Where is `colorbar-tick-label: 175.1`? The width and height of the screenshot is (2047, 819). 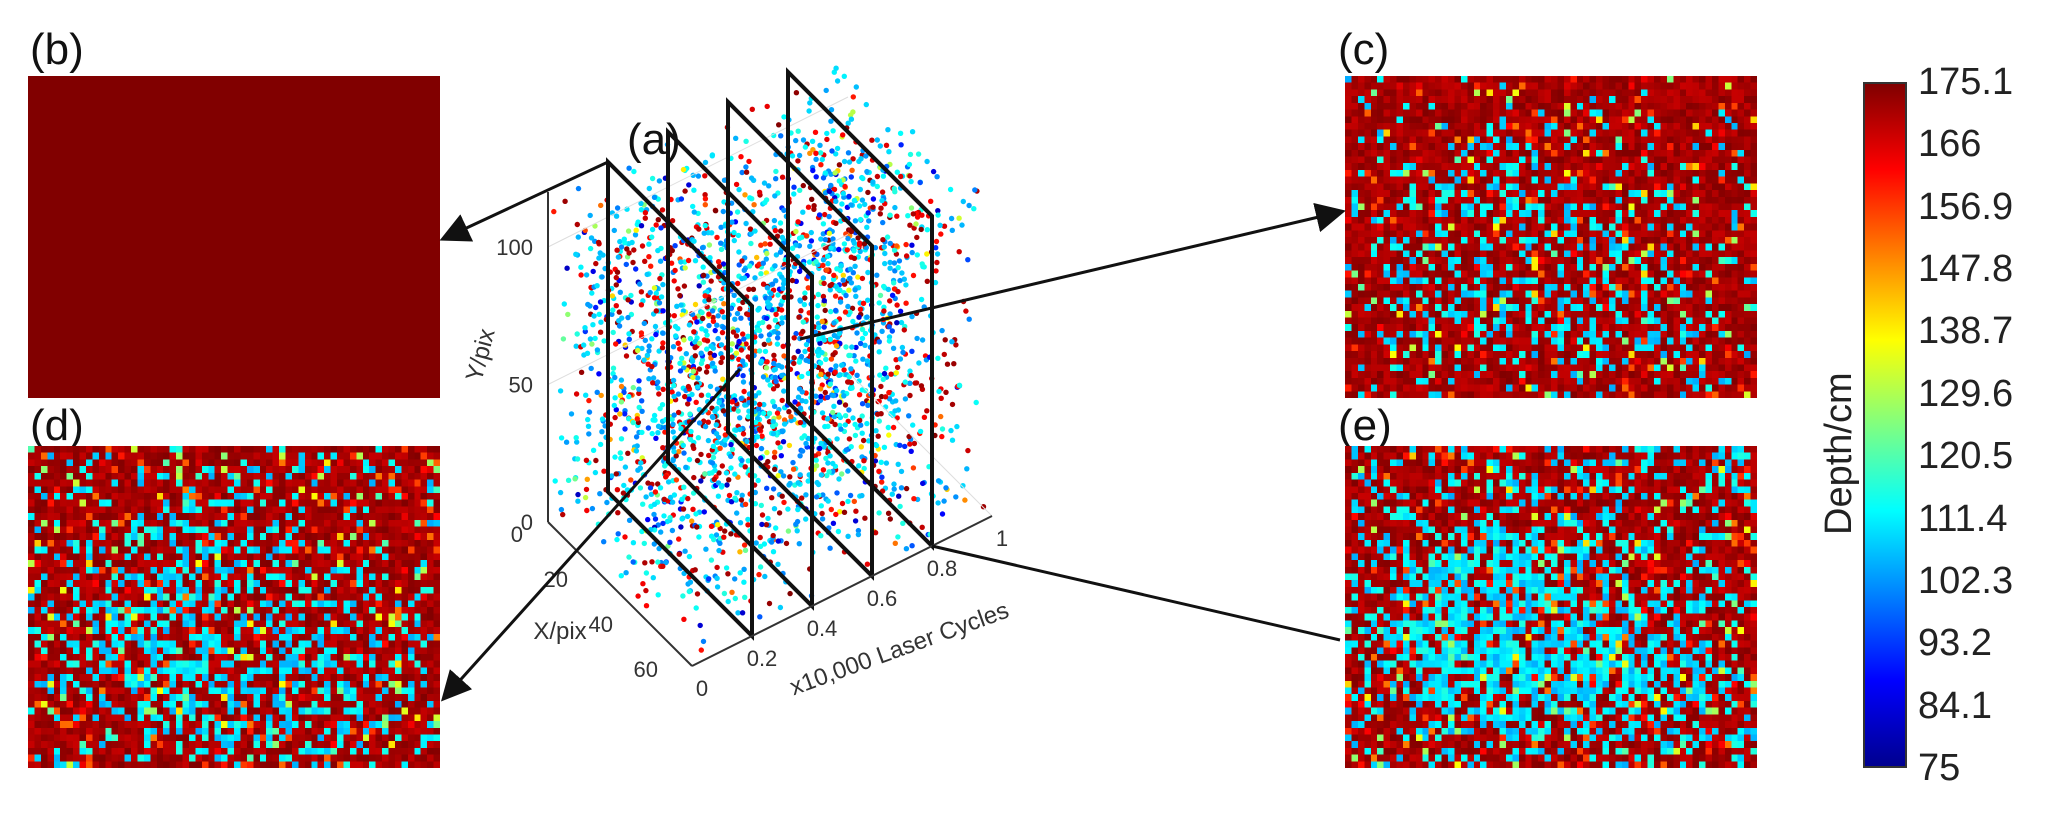
colorbar-tick-label: 175.1 is located at coordinates (1966, 82).